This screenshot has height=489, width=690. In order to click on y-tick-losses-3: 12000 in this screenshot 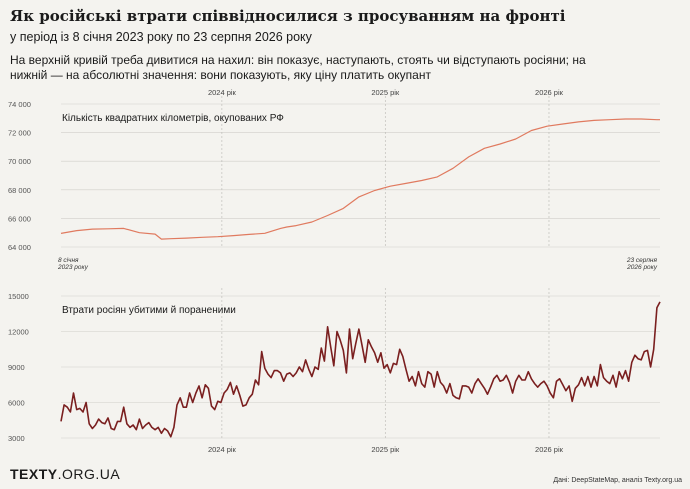, I will do `click(18, 332)`.